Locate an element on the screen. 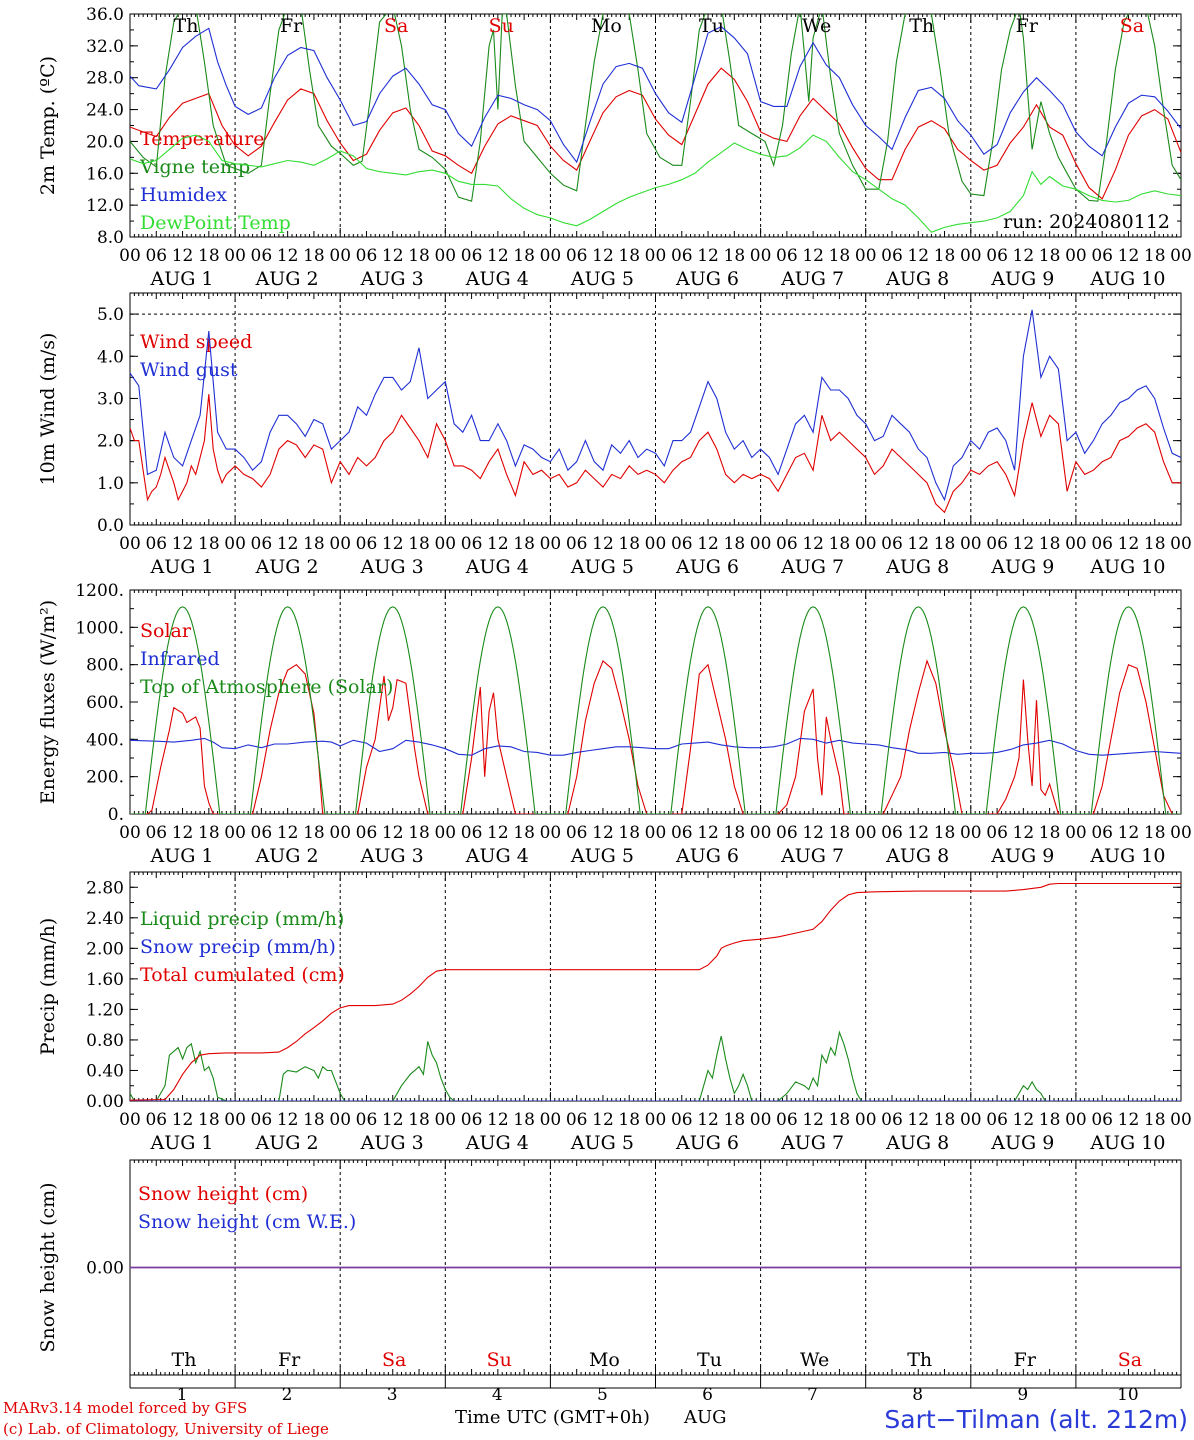 This screenshot has width=1194, height=1440. weekday-label: Tu is located at coordinates (711, 26).